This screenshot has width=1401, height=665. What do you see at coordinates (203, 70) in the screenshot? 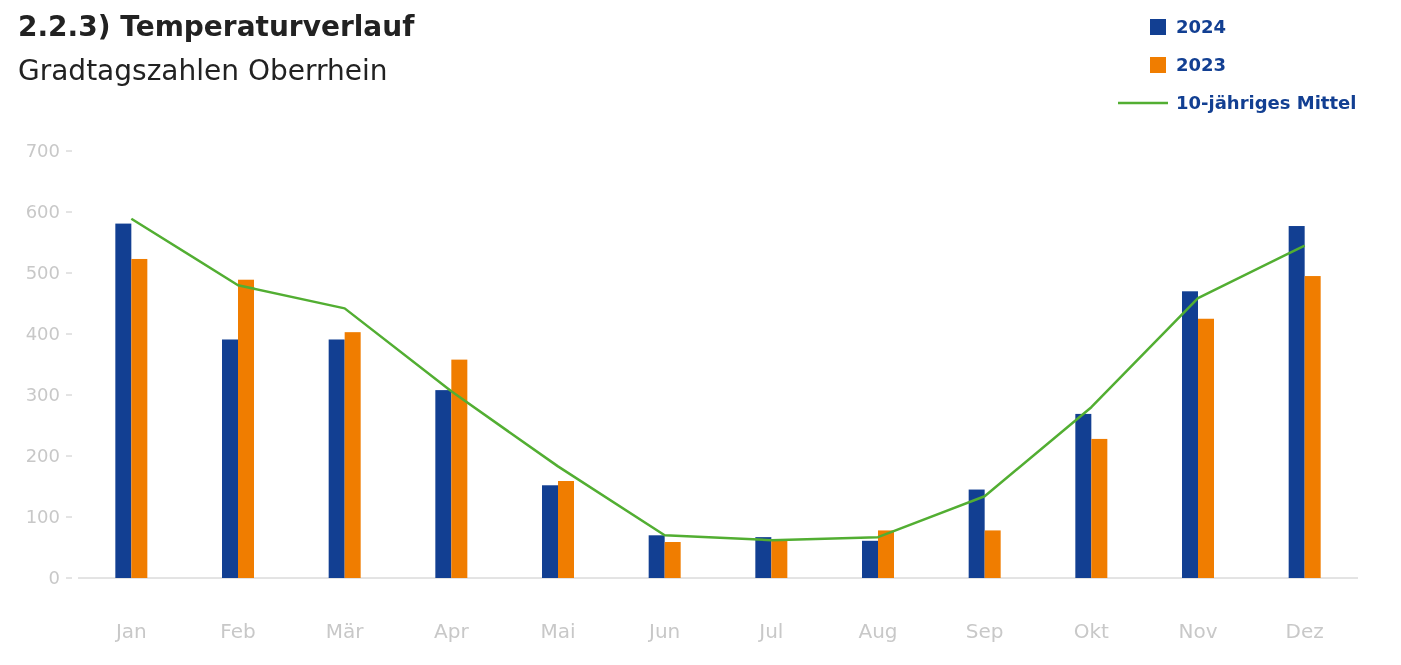
I see `chart-subtitle: Gradtagszahlen Oberrhein` at bounding box center [203, 70].